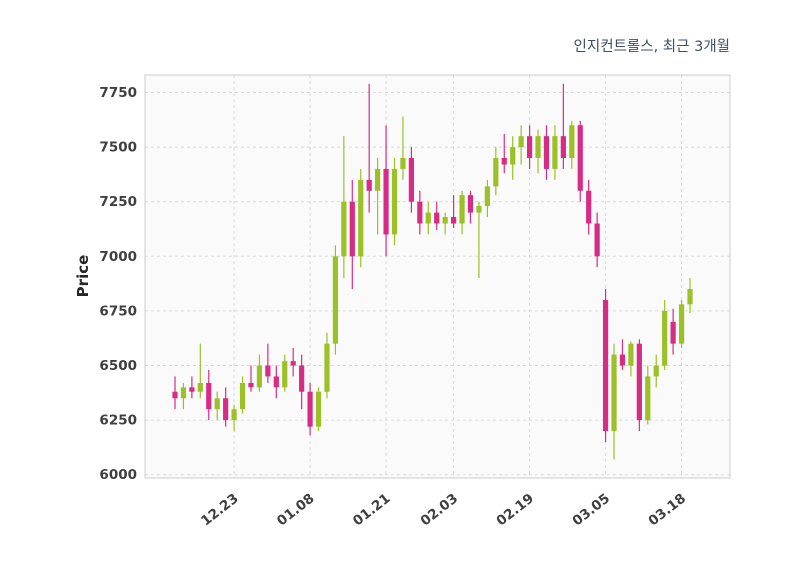 The image size is (800, 579). I want to click on y-tick-labels: 6000 6250 6500 6750 7000 7250 7500 7750, so click(118, 284).